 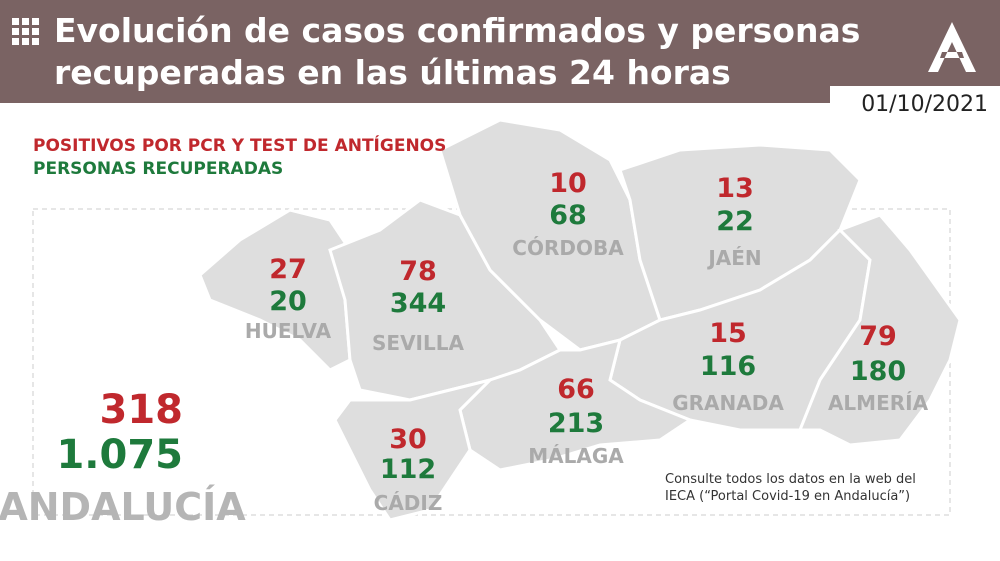 What do you see at coordinates (568, 248) in the screenshot?
I see `province-name: CÓRDOBA` at bounding box center [568, 248].